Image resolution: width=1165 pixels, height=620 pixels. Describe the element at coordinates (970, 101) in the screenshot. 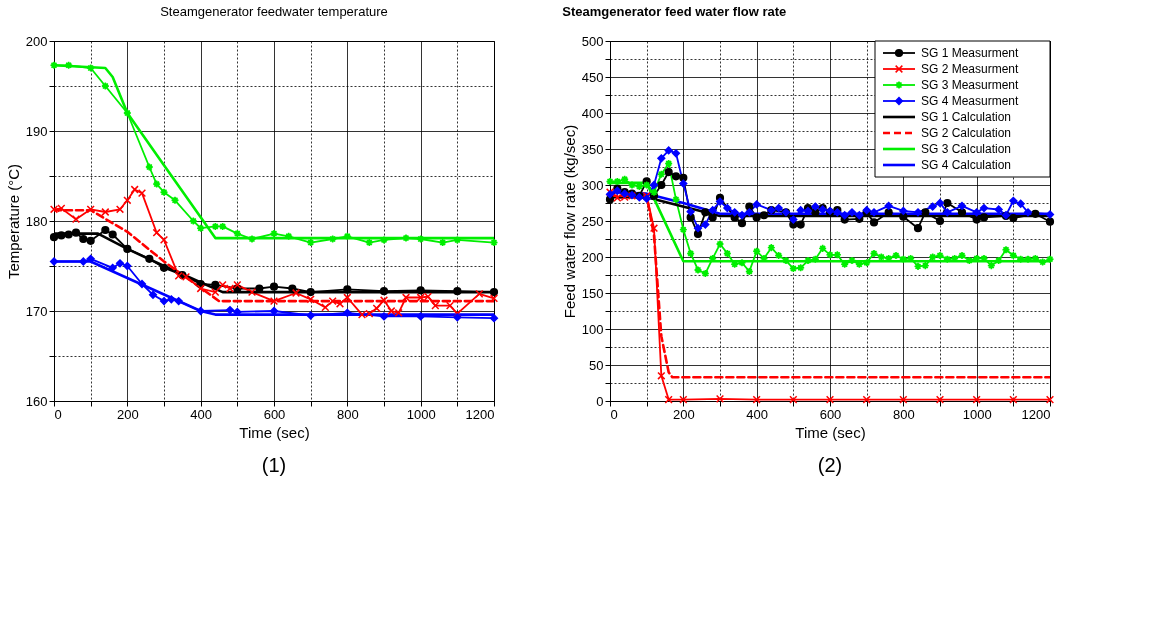

I see `legend-label: SG 4 Measurment` at that location.